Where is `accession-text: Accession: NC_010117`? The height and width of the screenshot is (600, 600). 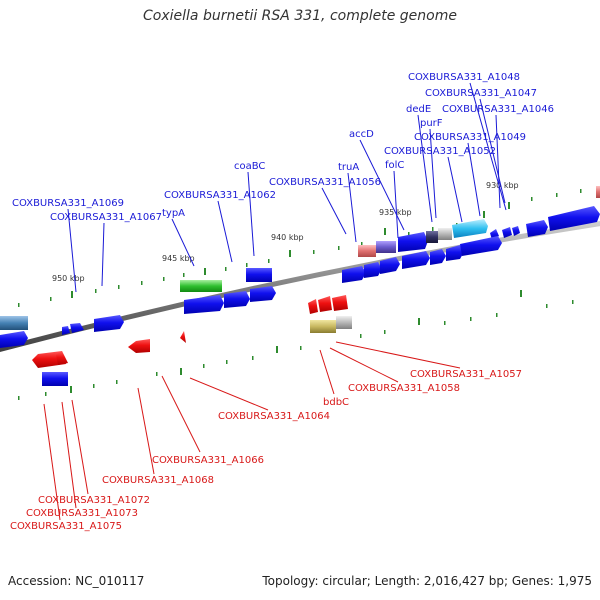 accession-text: Accession: NC_010117 is located at coordinates (76, 581).